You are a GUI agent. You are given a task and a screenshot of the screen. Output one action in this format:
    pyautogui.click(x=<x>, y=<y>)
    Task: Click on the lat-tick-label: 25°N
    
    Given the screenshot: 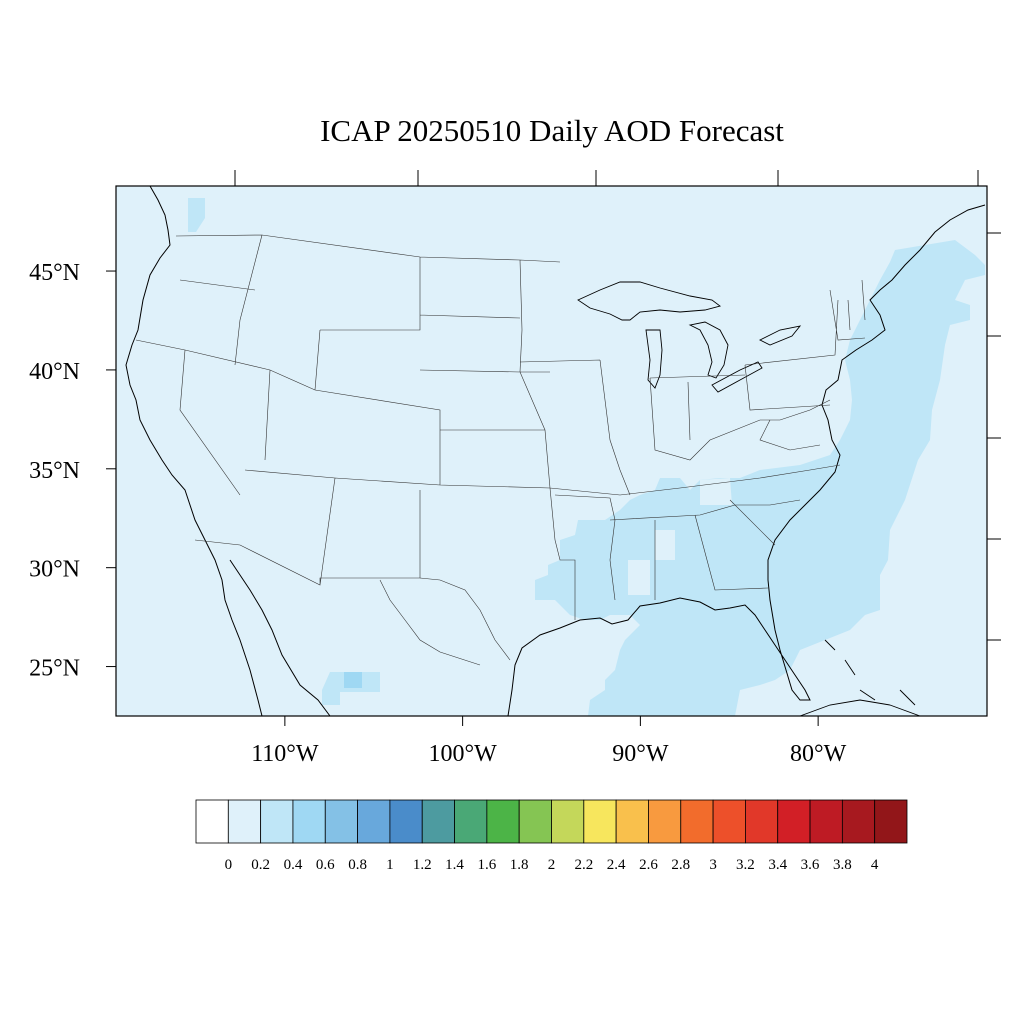 What is the action you would take?
    pyautogui.click(x=54, y=669)
    